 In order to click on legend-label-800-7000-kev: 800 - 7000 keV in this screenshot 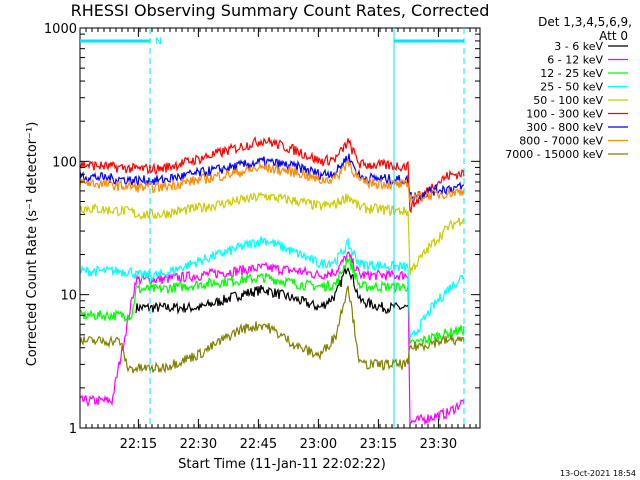, I will do `click(561, 141)`.